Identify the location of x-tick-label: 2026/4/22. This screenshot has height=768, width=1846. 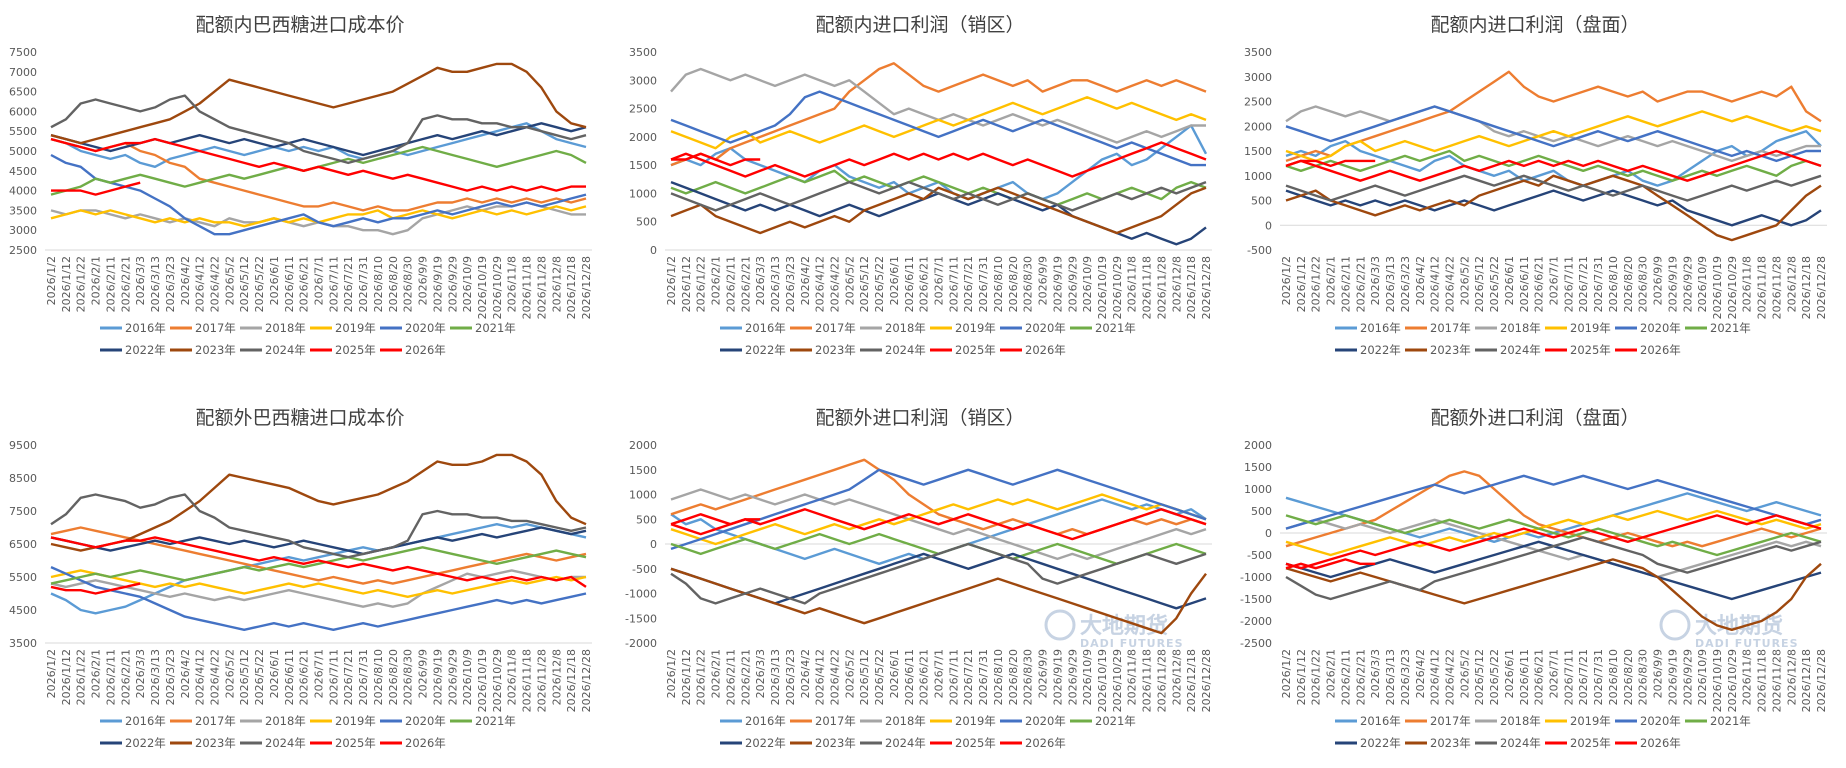
(1449, 284).